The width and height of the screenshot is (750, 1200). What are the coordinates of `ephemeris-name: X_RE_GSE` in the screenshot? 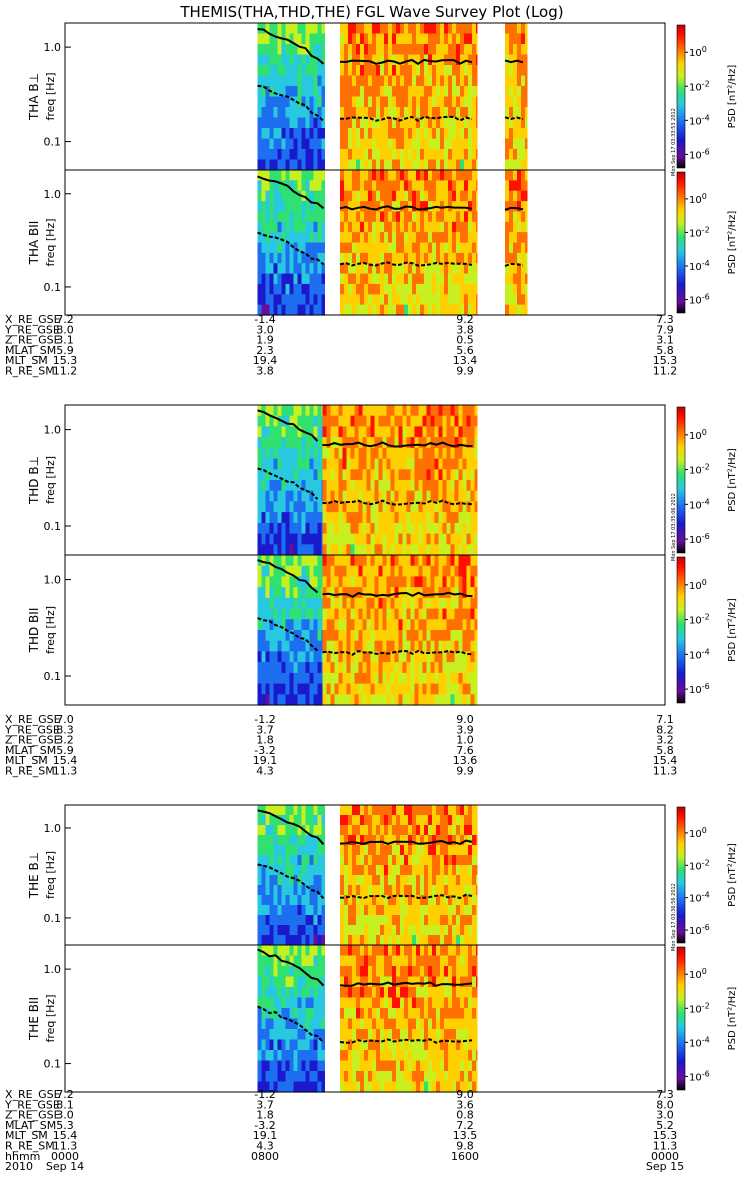 It's located at (33, 719).